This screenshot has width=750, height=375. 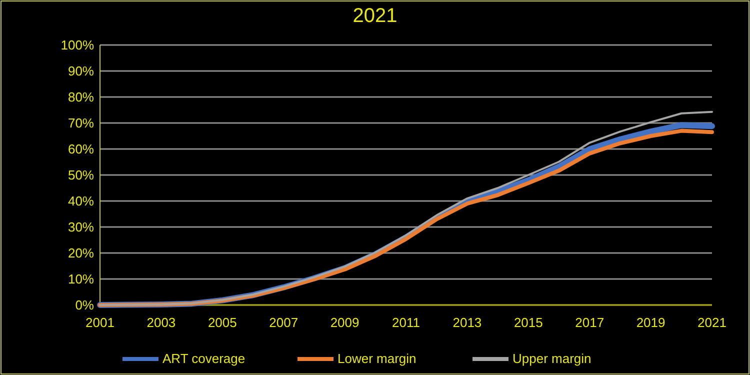 I want to click on legend-label: ART coverage, so click(x=204, y=358).